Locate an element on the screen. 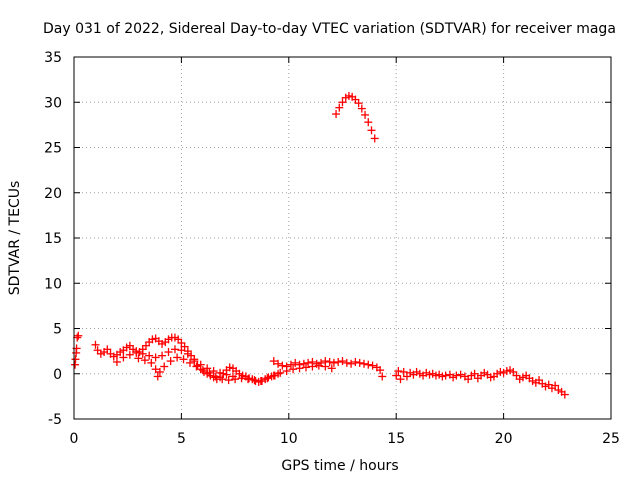  y-tick-label: 30 is located at coordinates (53, 103).